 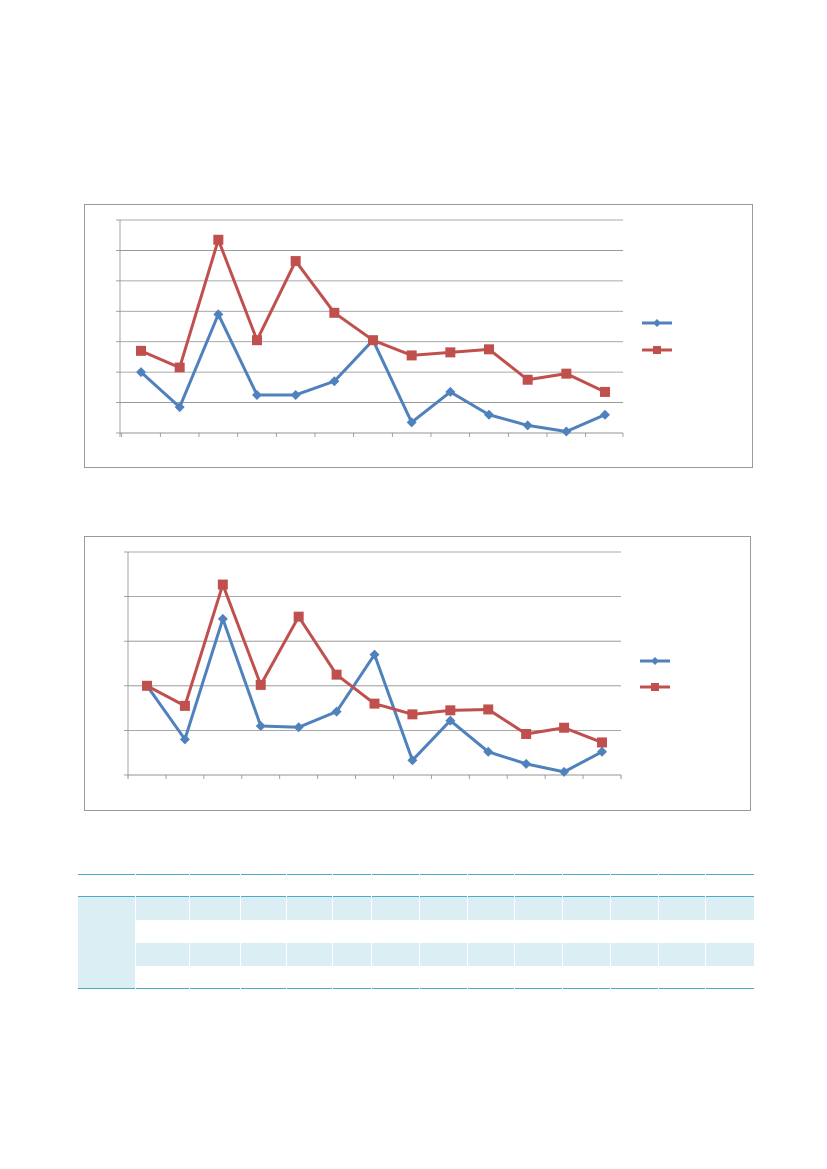 I want to click on chart-2-plot, so click(x=397, y=665).